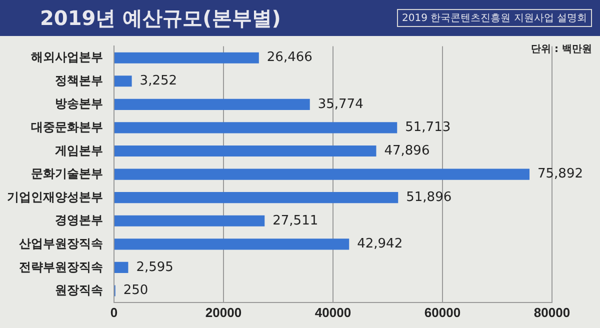 The height and width of the screenshot is (328, 600). Describe the element at coordinates (407, 150) in the screenshot. I see `data-label: 47,896` at that location.